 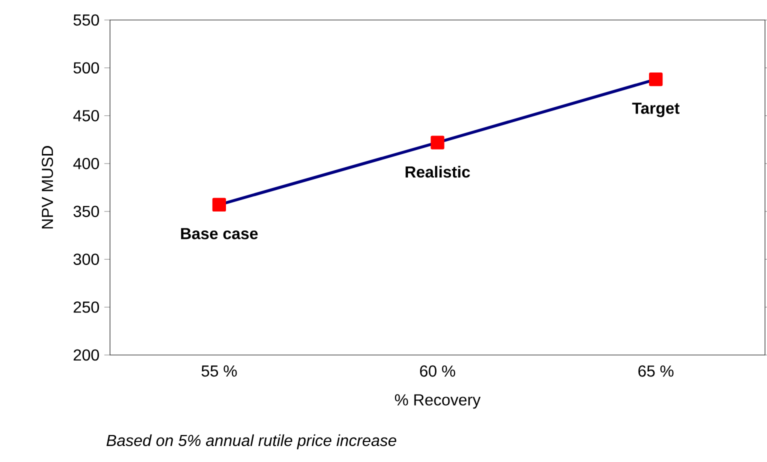 What do you see at coordinates (438, 172) in the screenshot?
I see `annotation: Realistic` at bounding box center [438, 172].